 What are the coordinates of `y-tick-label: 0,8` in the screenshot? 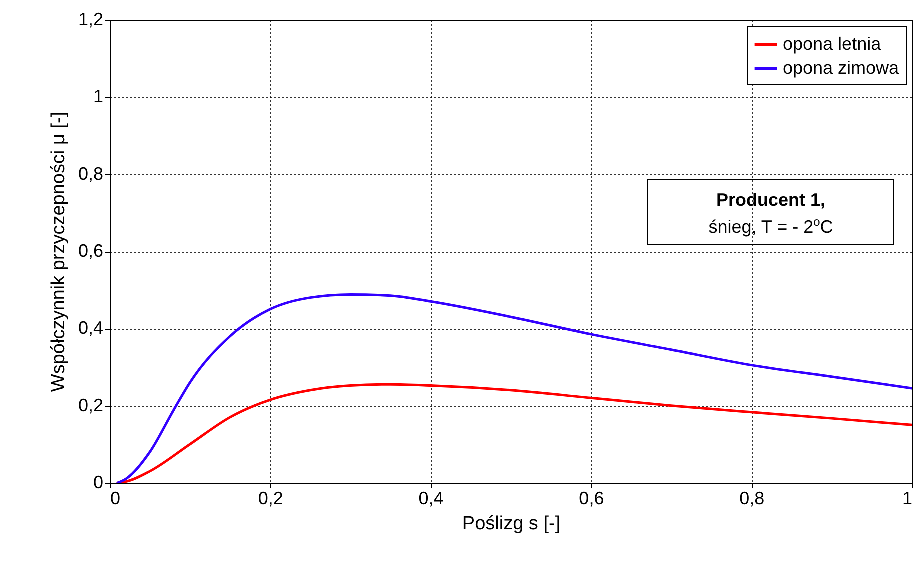 It's located at (91, 174).